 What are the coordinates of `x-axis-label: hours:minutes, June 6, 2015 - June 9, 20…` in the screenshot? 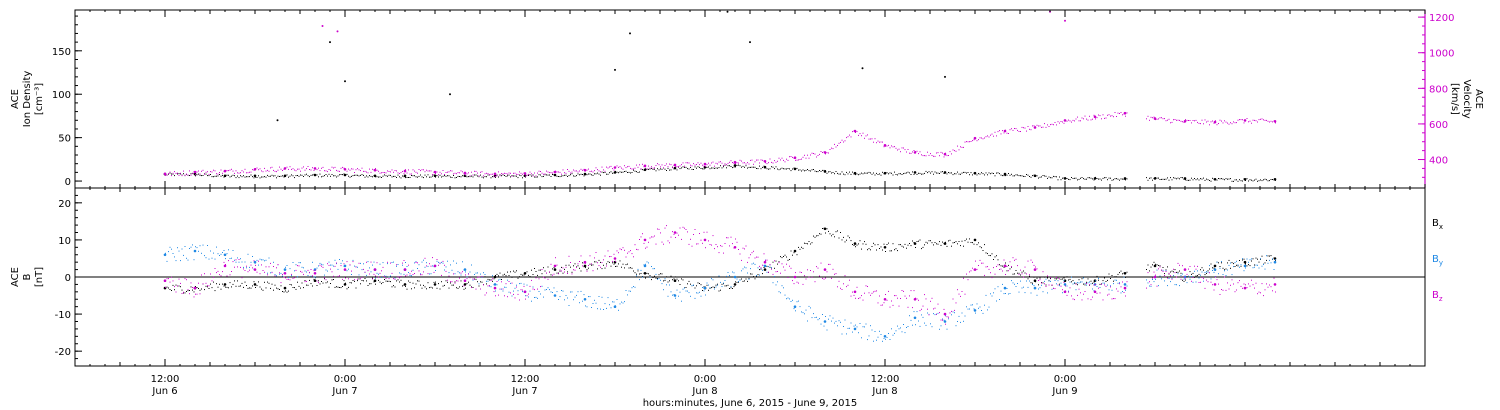 It's located at (750, 403).